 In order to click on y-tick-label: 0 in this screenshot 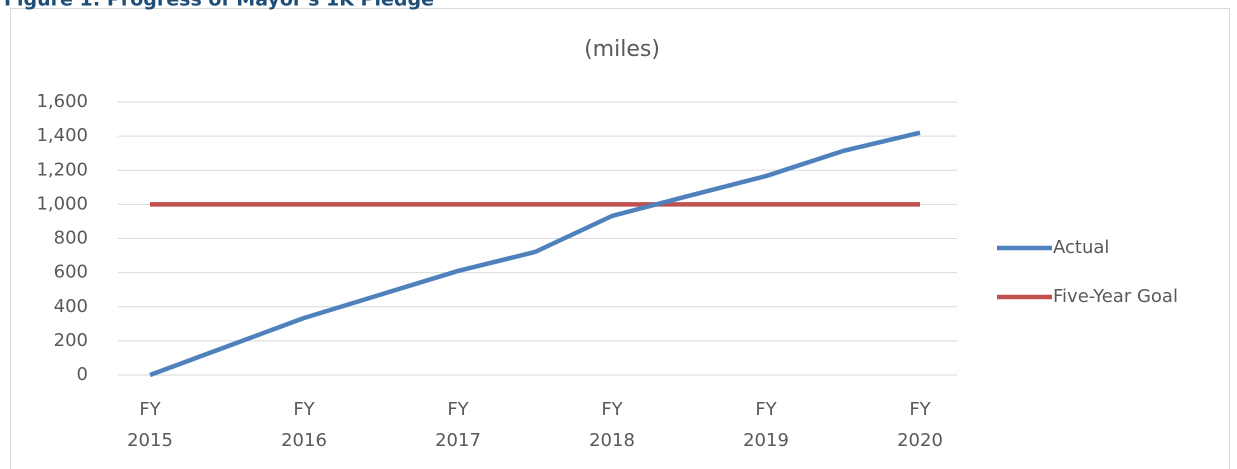, I will do `click(82, 374)`.